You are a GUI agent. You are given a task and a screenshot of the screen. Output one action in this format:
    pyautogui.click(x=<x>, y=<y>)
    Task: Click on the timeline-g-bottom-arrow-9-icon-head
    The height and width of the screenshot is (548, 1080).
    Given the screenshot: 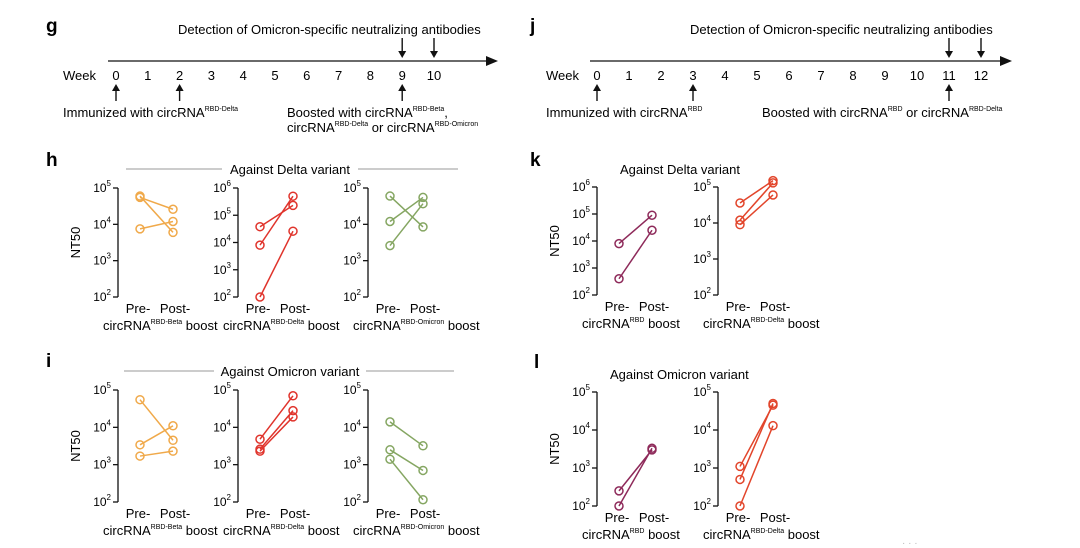 What is the action you would take?
    pyautogui.click(x=402, y=87)
    